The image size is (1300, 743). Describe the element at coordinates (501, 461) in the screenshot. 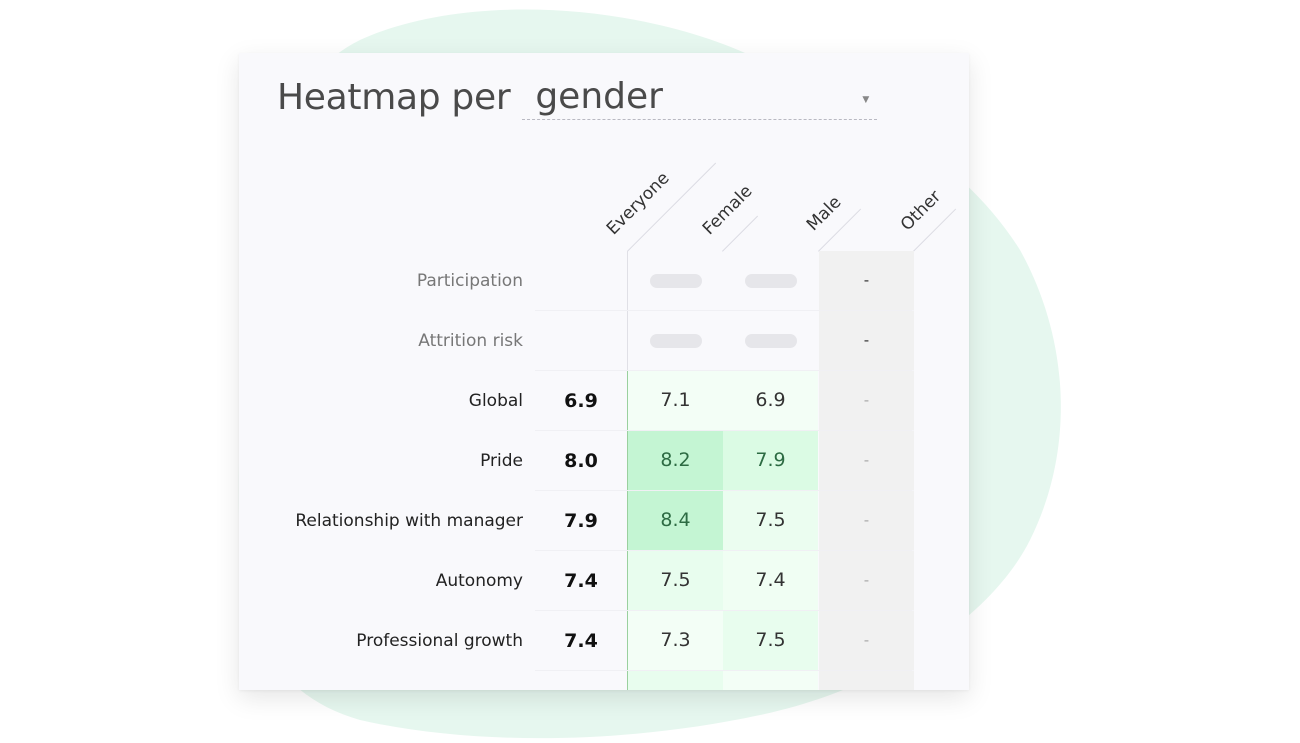

I see `row-label: Pride` at that location.